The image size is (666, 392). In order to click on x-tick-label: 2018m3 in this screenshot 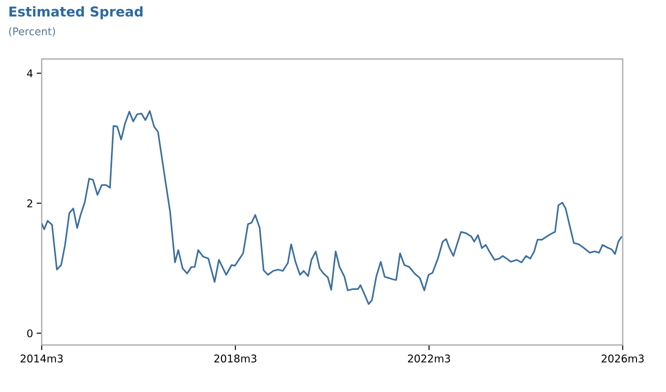, I will do `click(235, 358)`.